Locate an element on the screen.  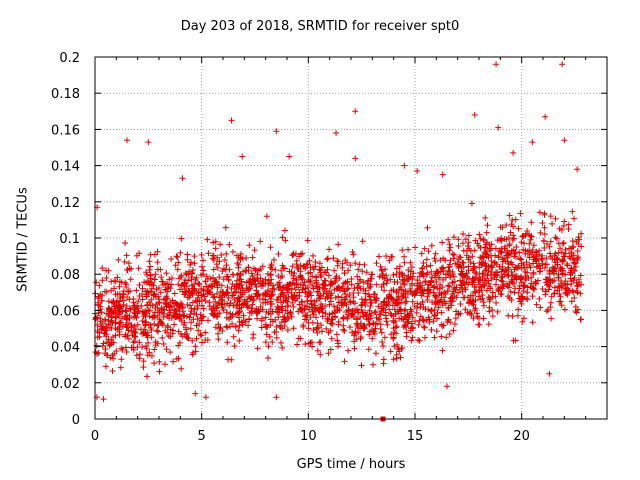
x-tick-label: 5 is located at coordinates (202, 436).